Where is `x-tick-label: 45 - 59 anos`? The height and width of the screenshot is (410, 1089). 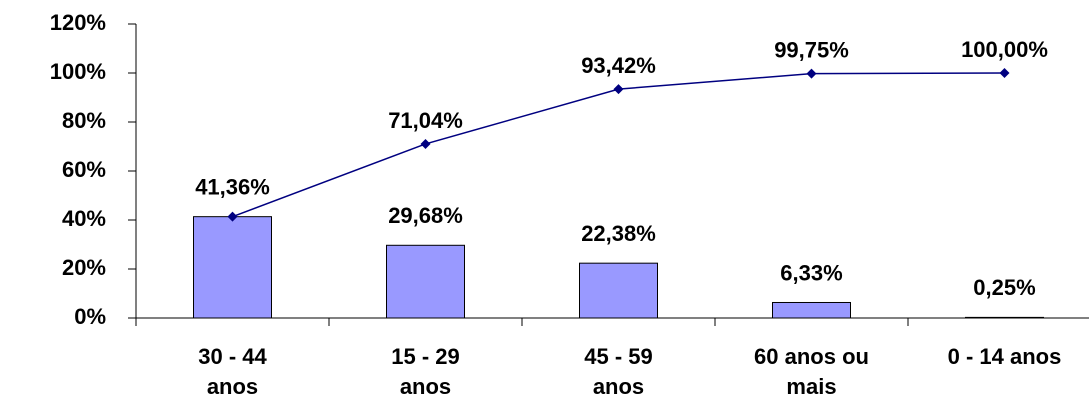 x-tick-label: 45 - 59 anos is located at coordinates (618, 371).